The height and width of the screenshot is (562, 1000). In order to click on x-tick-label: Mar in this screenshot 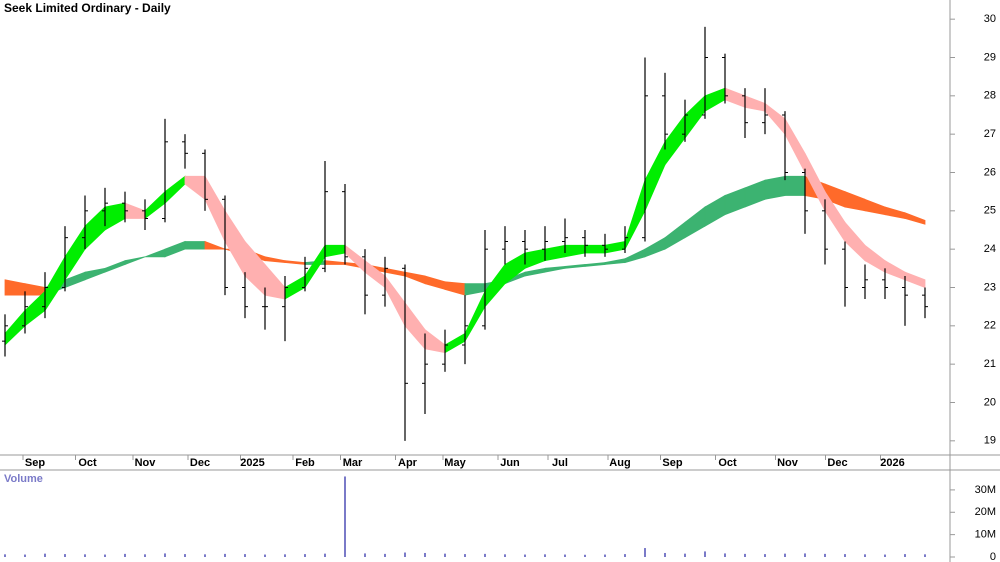, I will do `click(353, 463)`.